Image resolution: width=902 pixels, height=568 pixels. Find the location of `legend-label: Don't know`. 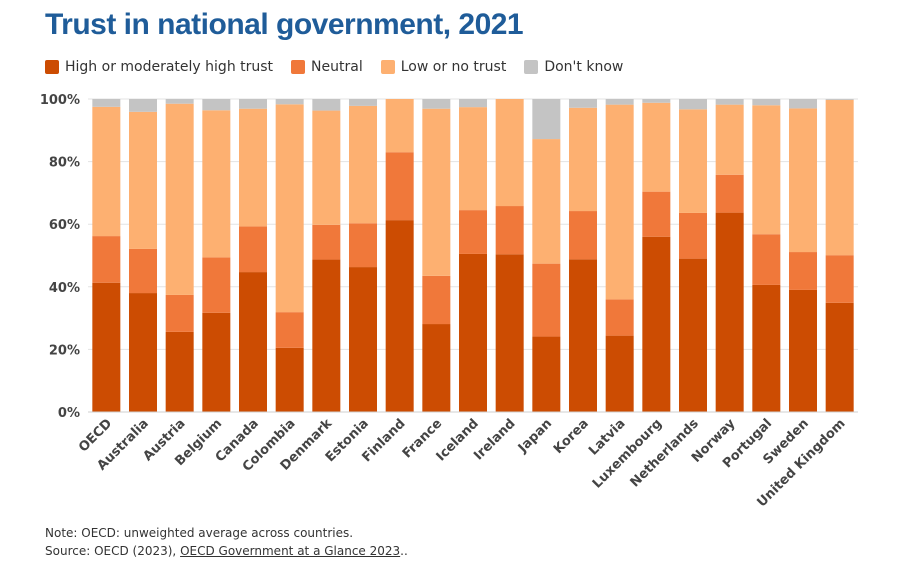

legend-label: Don't know is located at coordinates (584, 67).